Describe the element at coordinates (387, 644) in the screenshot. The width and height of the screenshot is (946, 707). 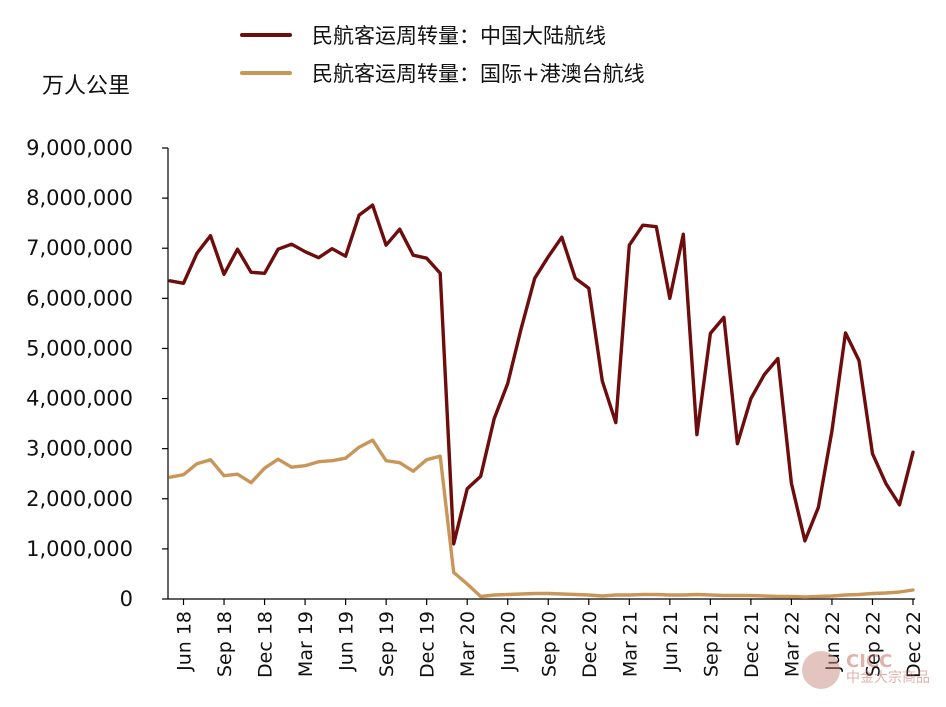
I see `x-tick-label: Sep 19` at that location.